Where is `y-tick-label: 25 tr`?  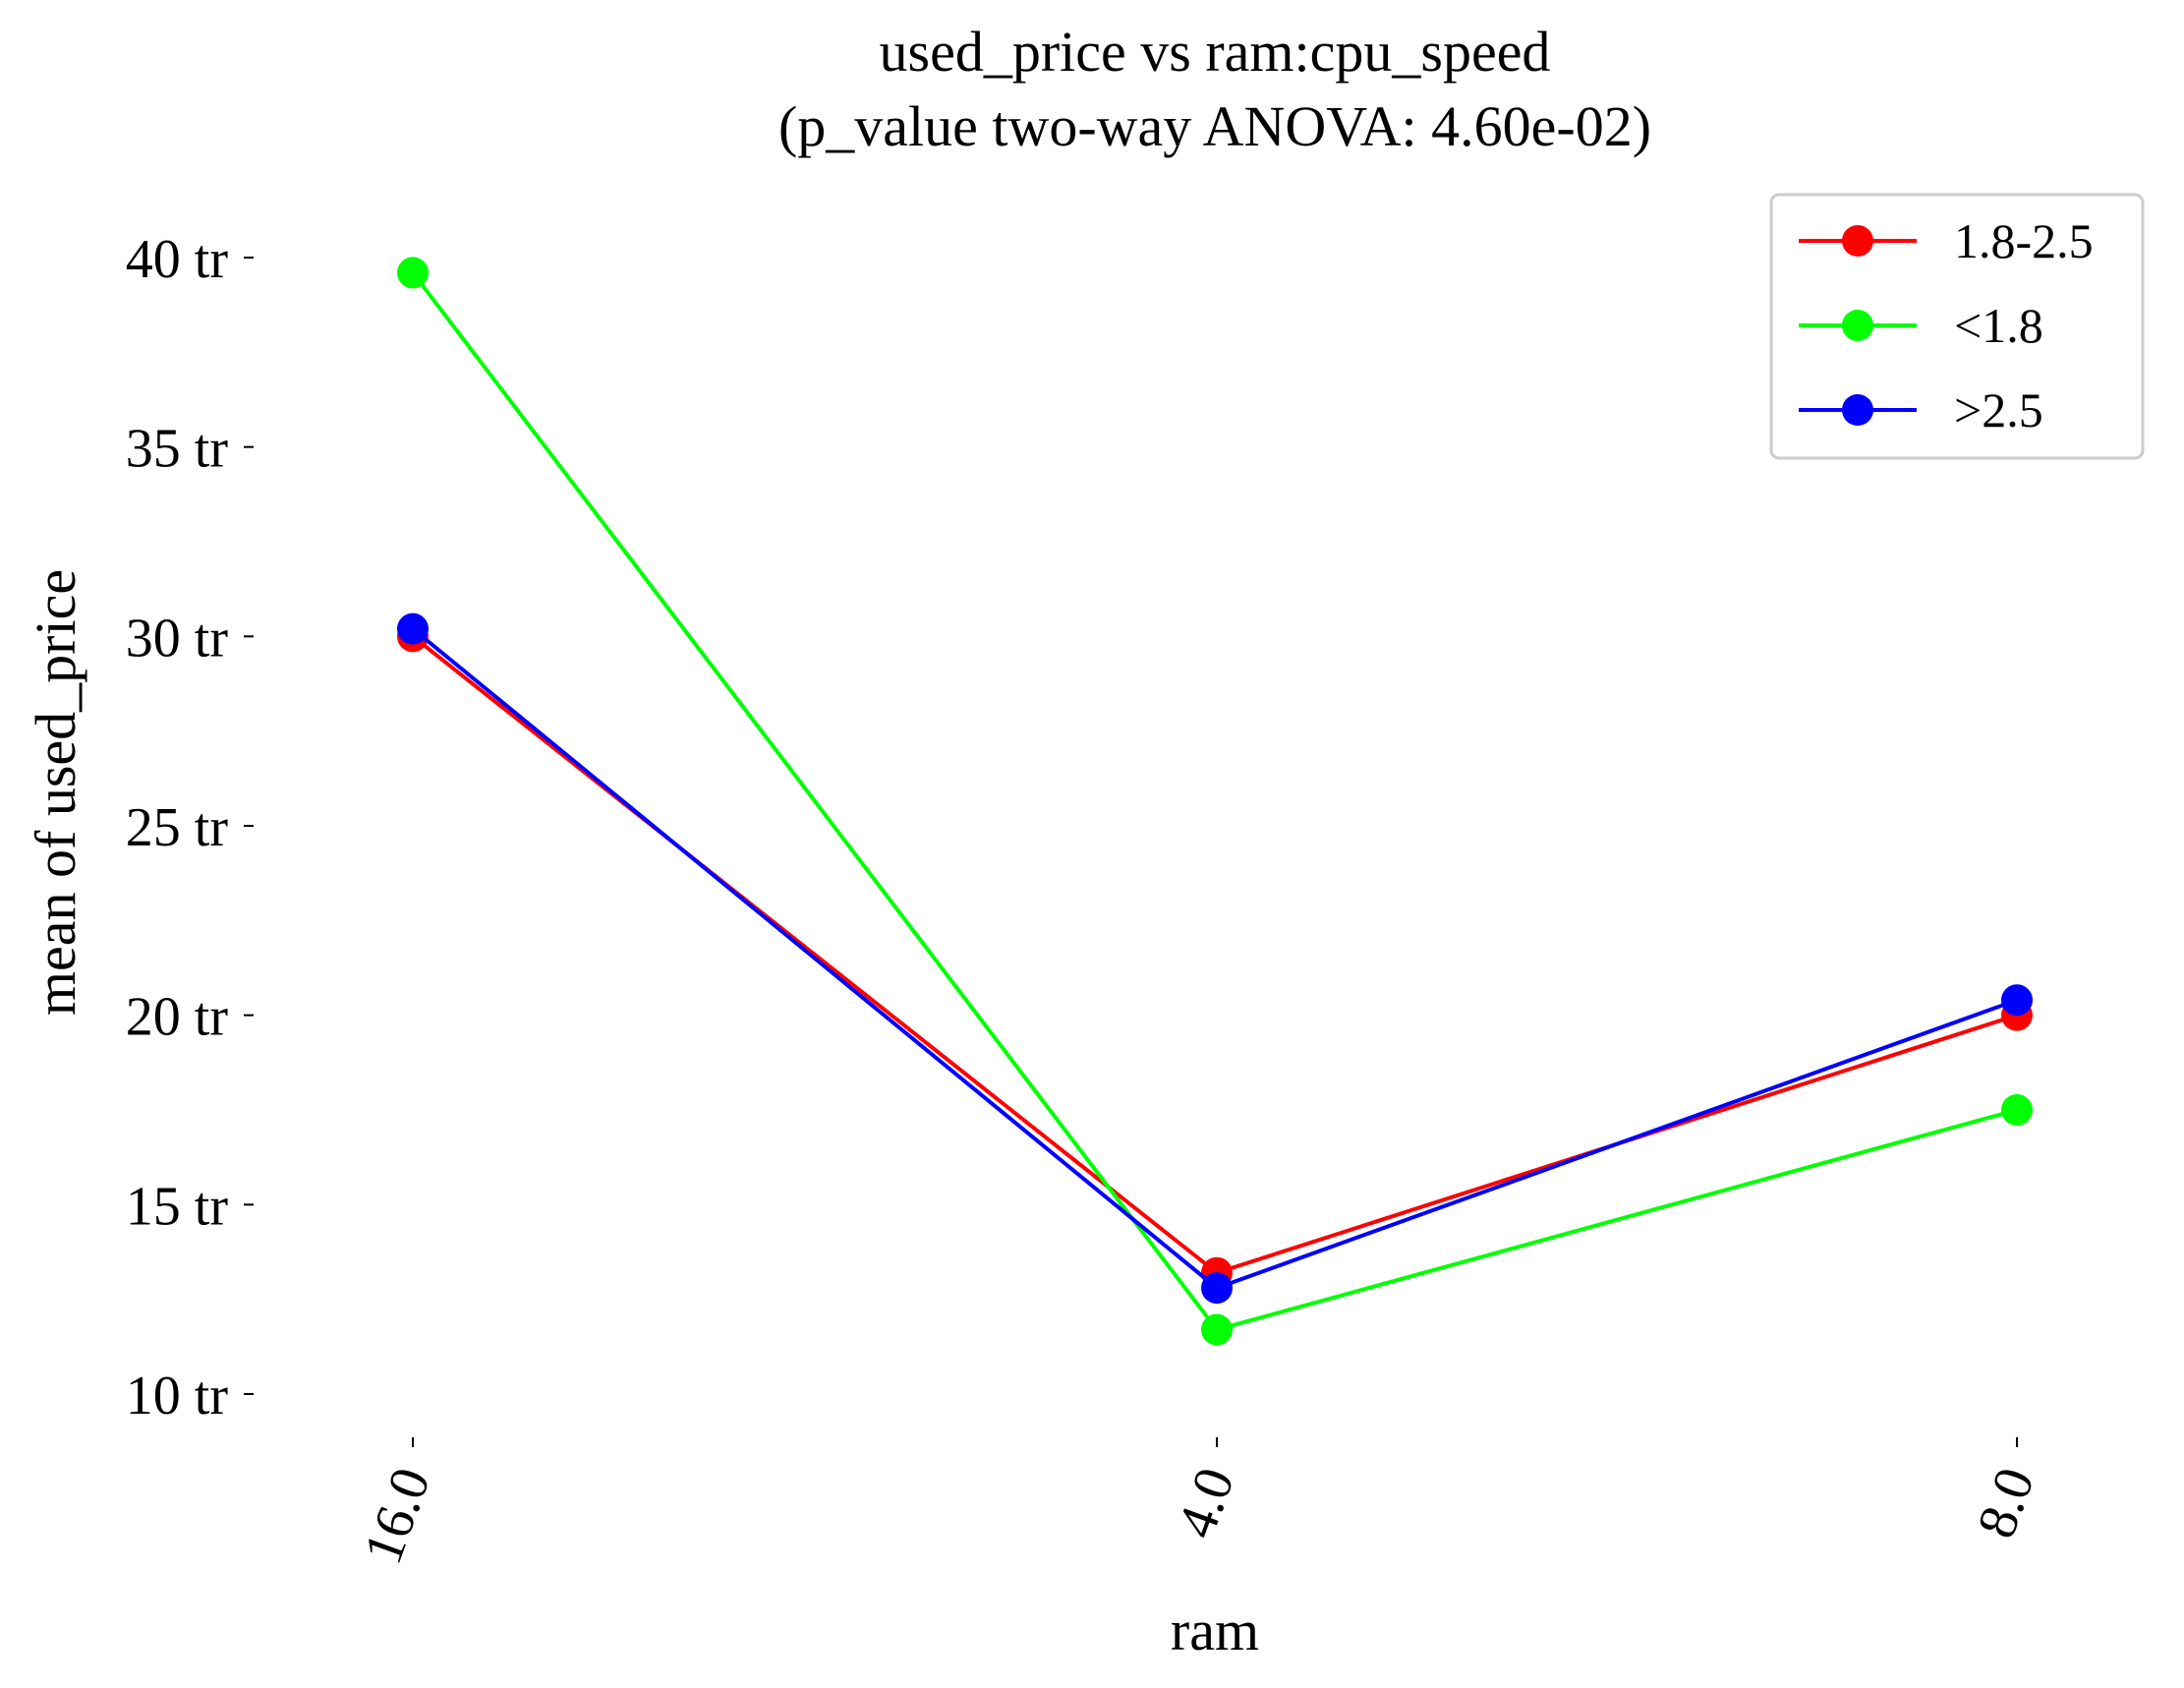
y-tick-label: 25 tr is located at coordinates (177, 827).